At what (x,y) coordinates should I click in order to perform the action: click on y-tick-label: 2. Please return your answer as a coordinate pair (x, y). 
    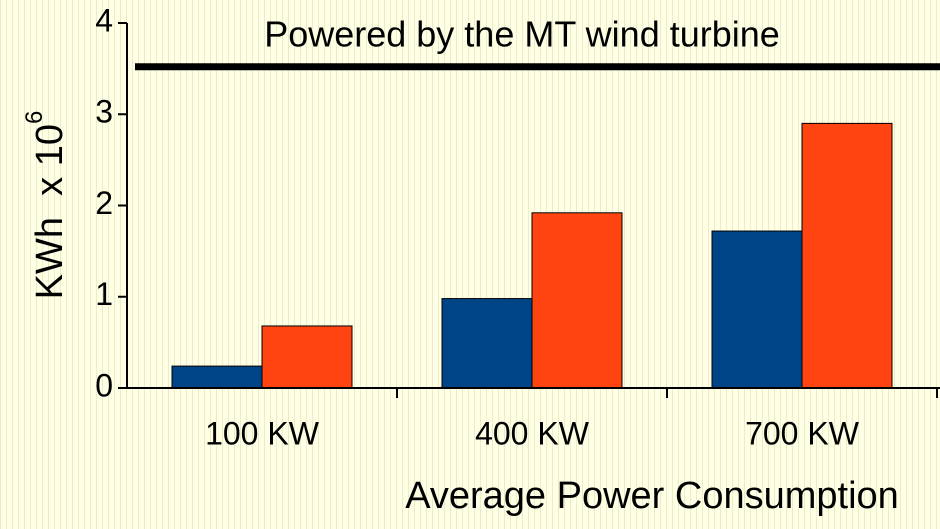
    Looking at the image, I should click on (104, 203).